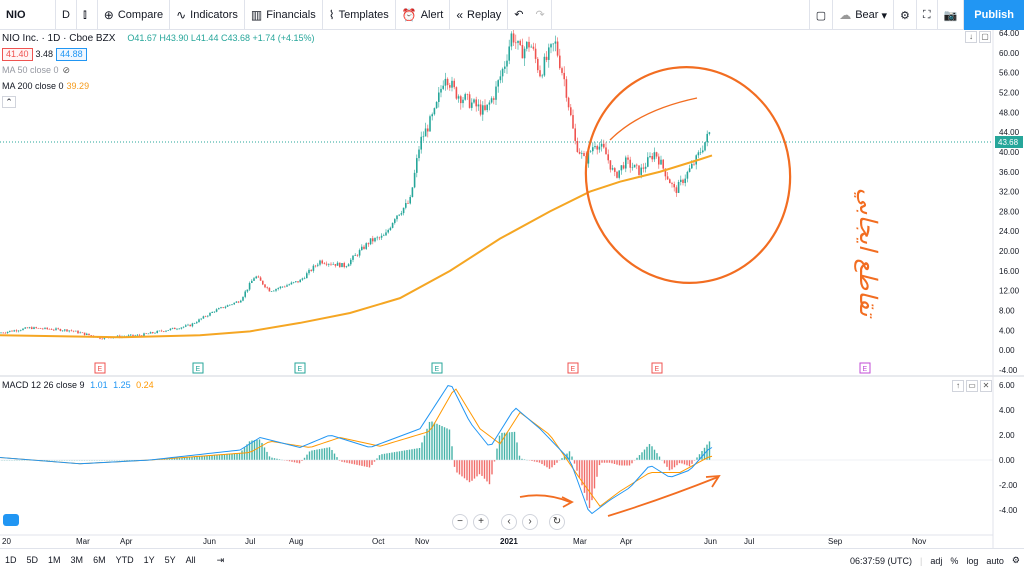  What do you see at coordinates (460, 522) in the screenshot?
I see `zoom-out-button: −` at bounding box center [460, 522].